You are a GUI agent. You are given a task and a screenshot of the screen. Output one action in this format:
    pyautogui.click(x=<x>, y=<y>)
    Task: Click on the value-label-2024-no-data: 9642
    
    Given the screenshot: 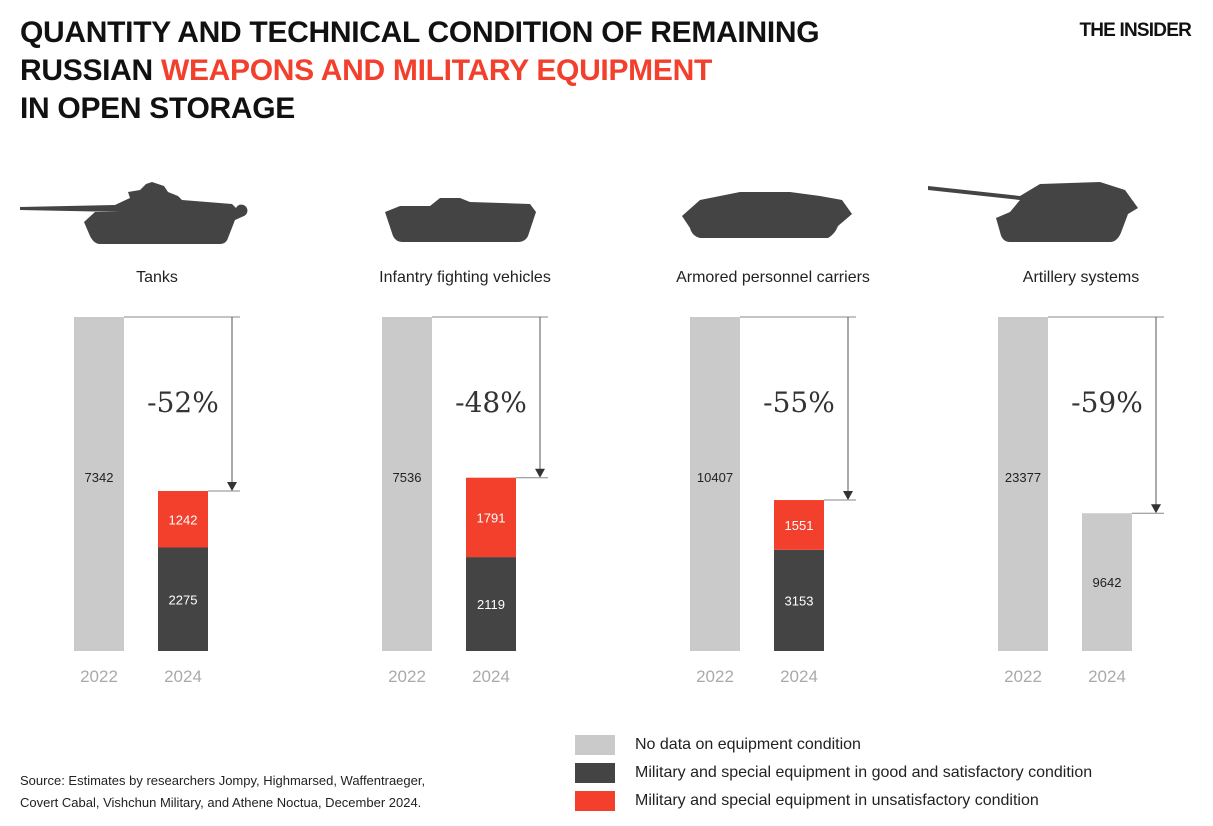 What is the action you would take?
    pyautogui.click(x=1107, y=582)
    